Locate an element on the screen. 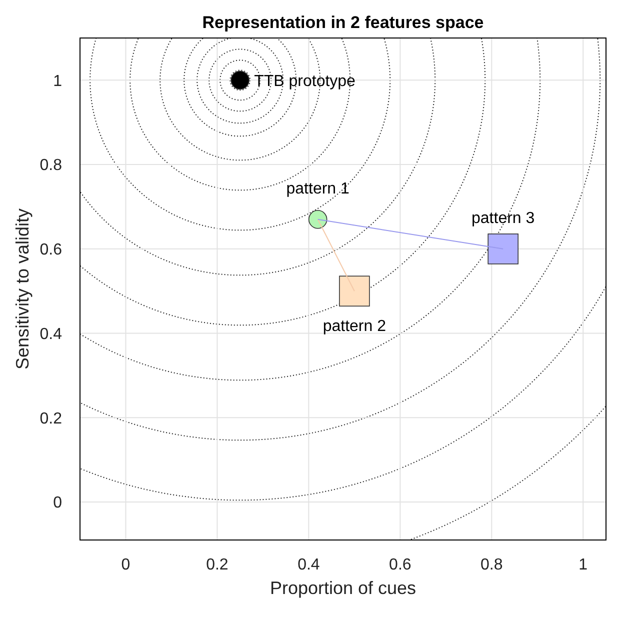 This screenshot has width=624, height=618. x-tick-label: 0.6 is located at coordinates (400, 565).